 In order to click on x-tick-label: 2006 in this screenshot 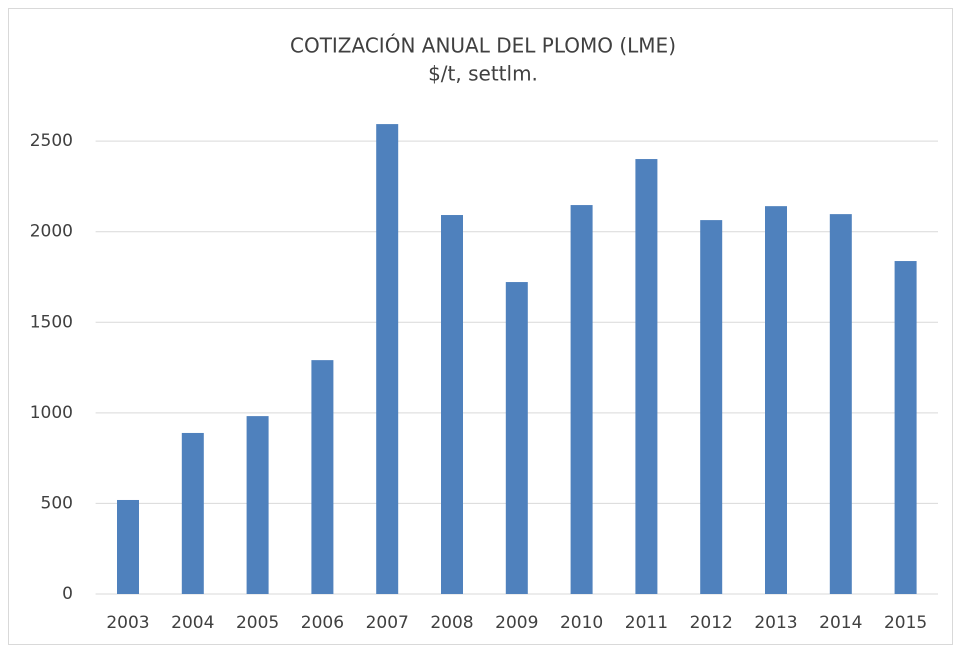, I will do `click(322, 623)`.